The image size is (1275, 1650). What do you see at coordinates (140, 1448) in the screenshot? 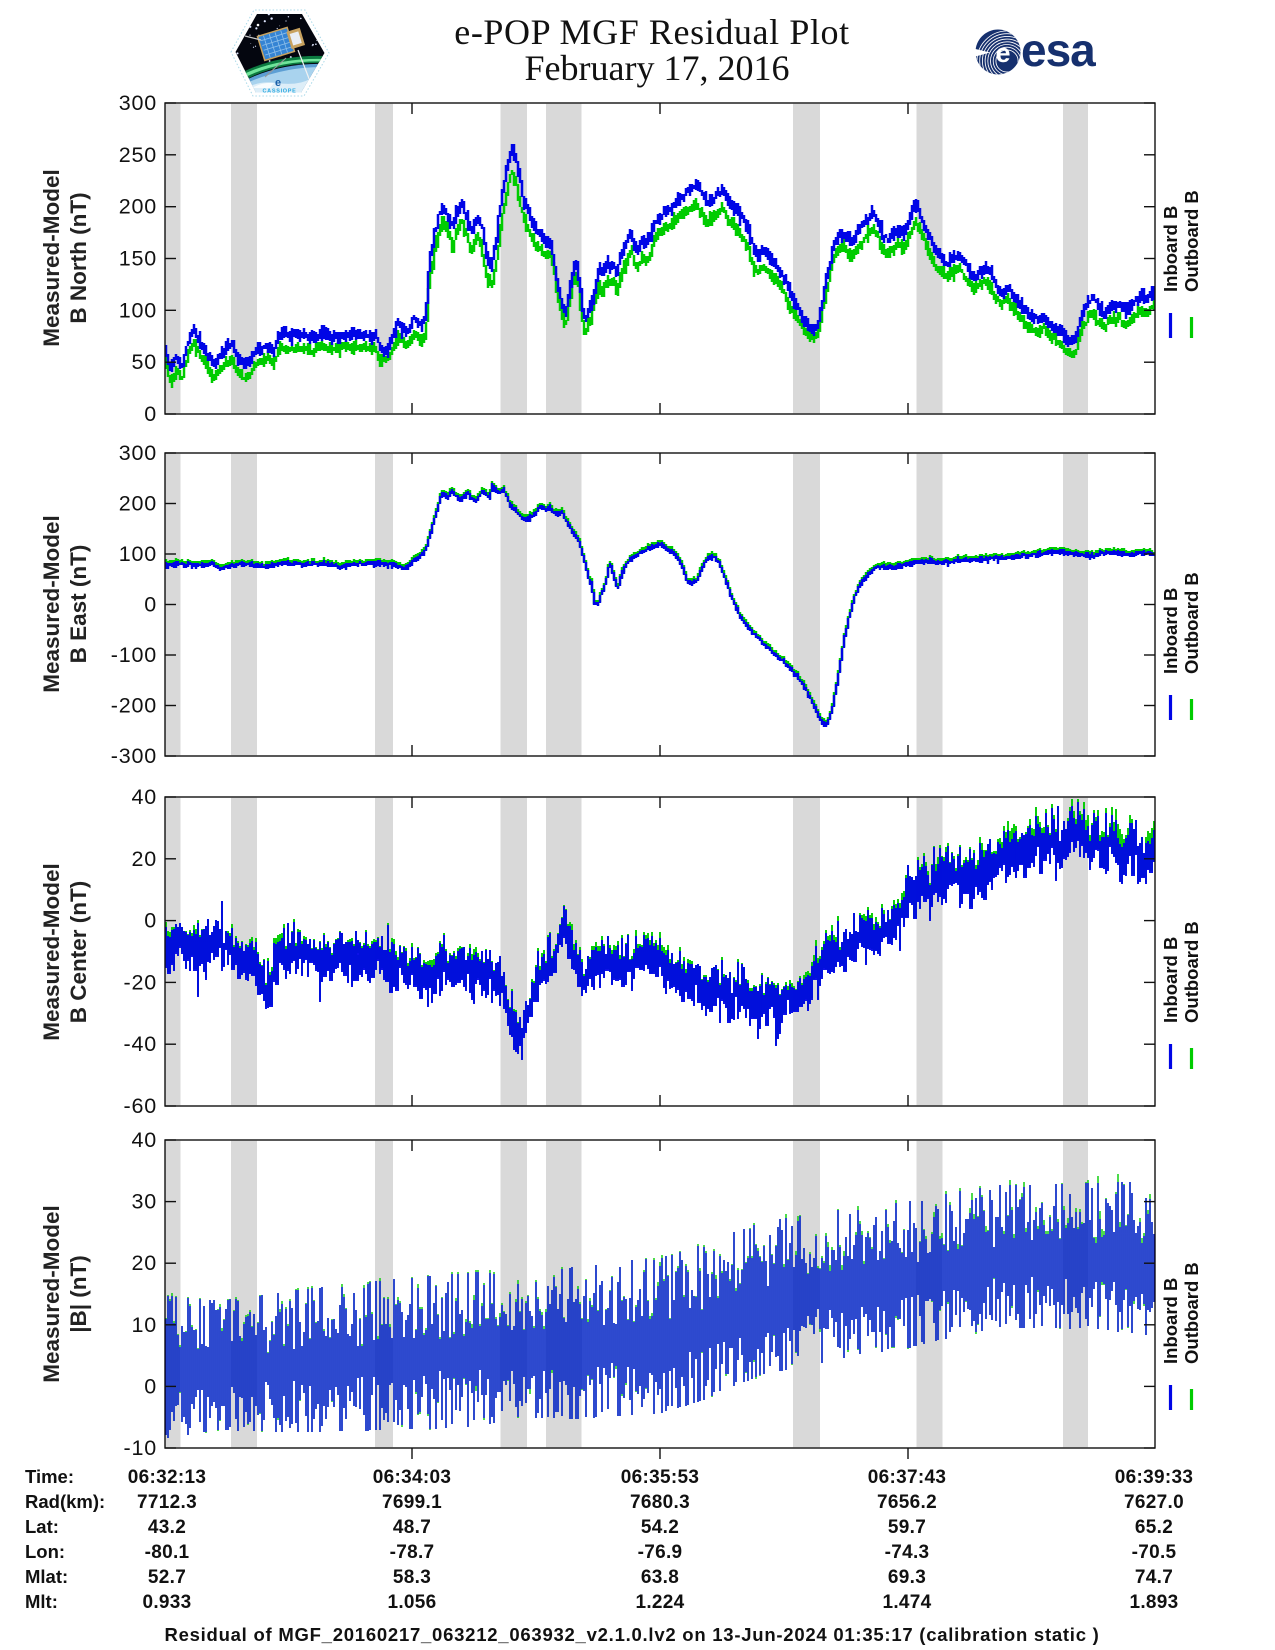
I see `svg-text: -10` at bounding box center [140, 1448].